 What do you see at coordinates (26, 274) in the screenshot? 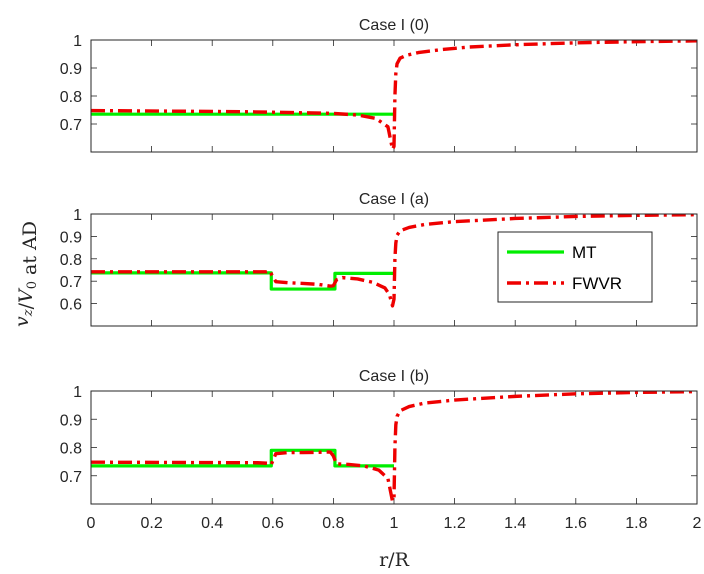
I see `y-axis-label: vz/V0 at AD` at bounding box center [26, 274].